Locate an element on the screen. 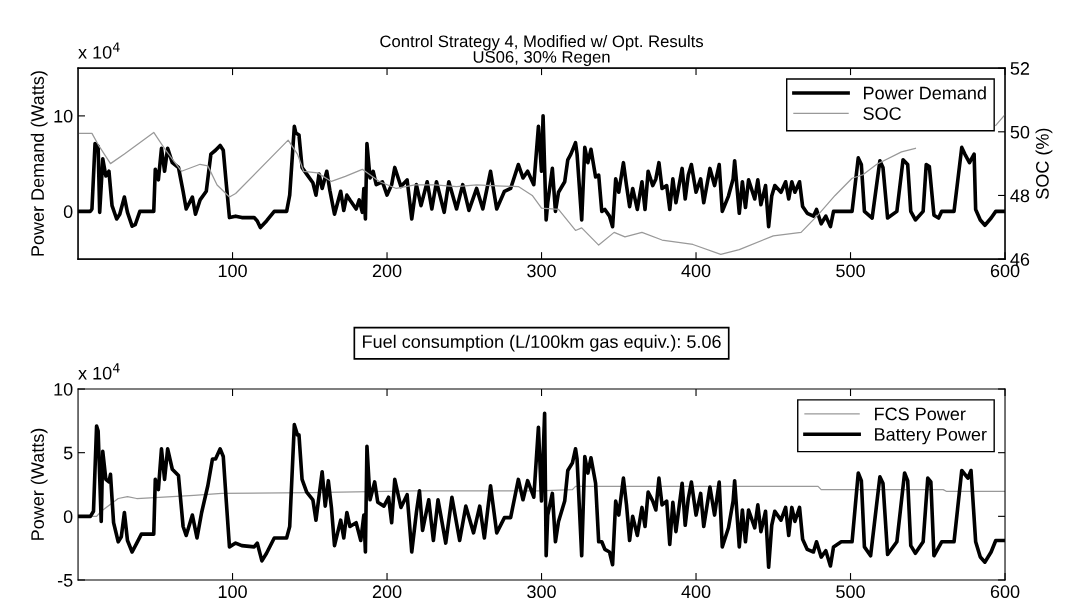  y2-tick-label: 52 is located at coordinates (1020, 68).